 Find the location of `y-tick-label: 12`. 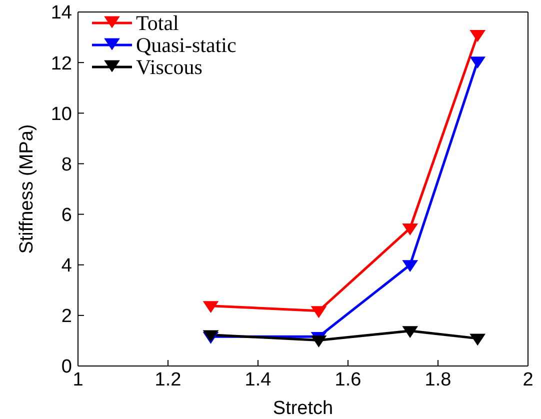

y-tick-label: 12 is located at coordinates (61, 63).